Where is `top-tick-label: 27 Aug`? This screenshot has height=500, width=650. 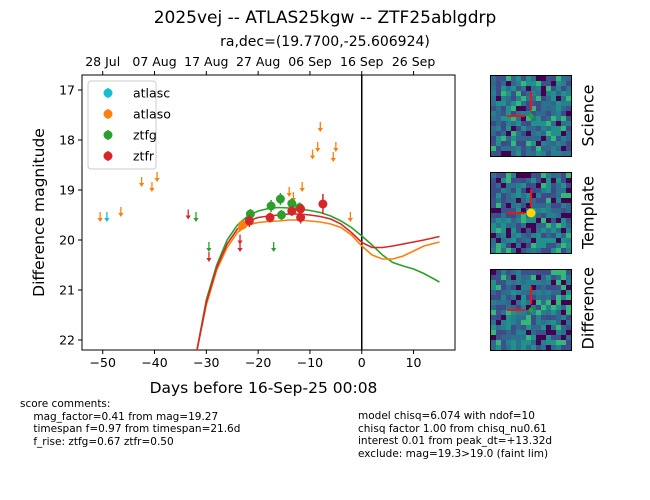 top-tick-label: 27 Aug is located at coordinates (258, 61).